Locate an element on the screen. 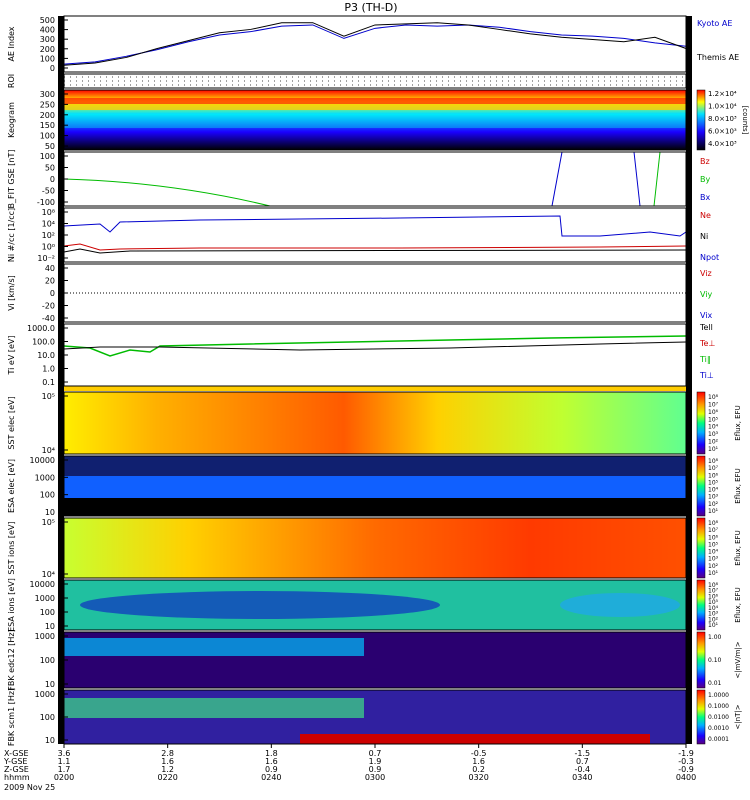  panel-frame-sst_e is located at coordinates (375, 423).